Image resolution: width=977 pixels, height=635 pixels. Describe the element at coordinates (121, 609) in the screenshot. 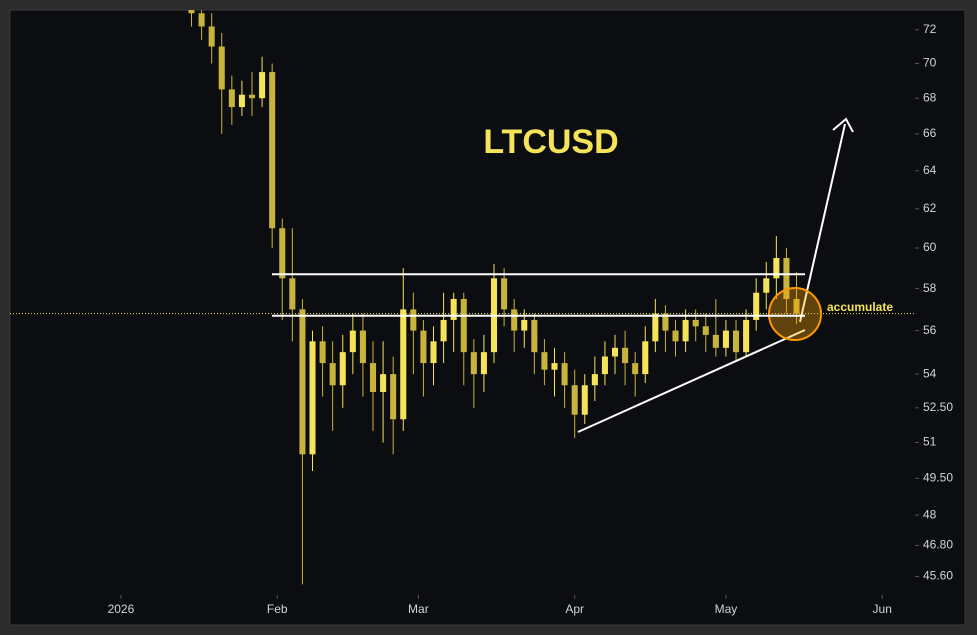

I see `x-tick-label: 2026` at that location.